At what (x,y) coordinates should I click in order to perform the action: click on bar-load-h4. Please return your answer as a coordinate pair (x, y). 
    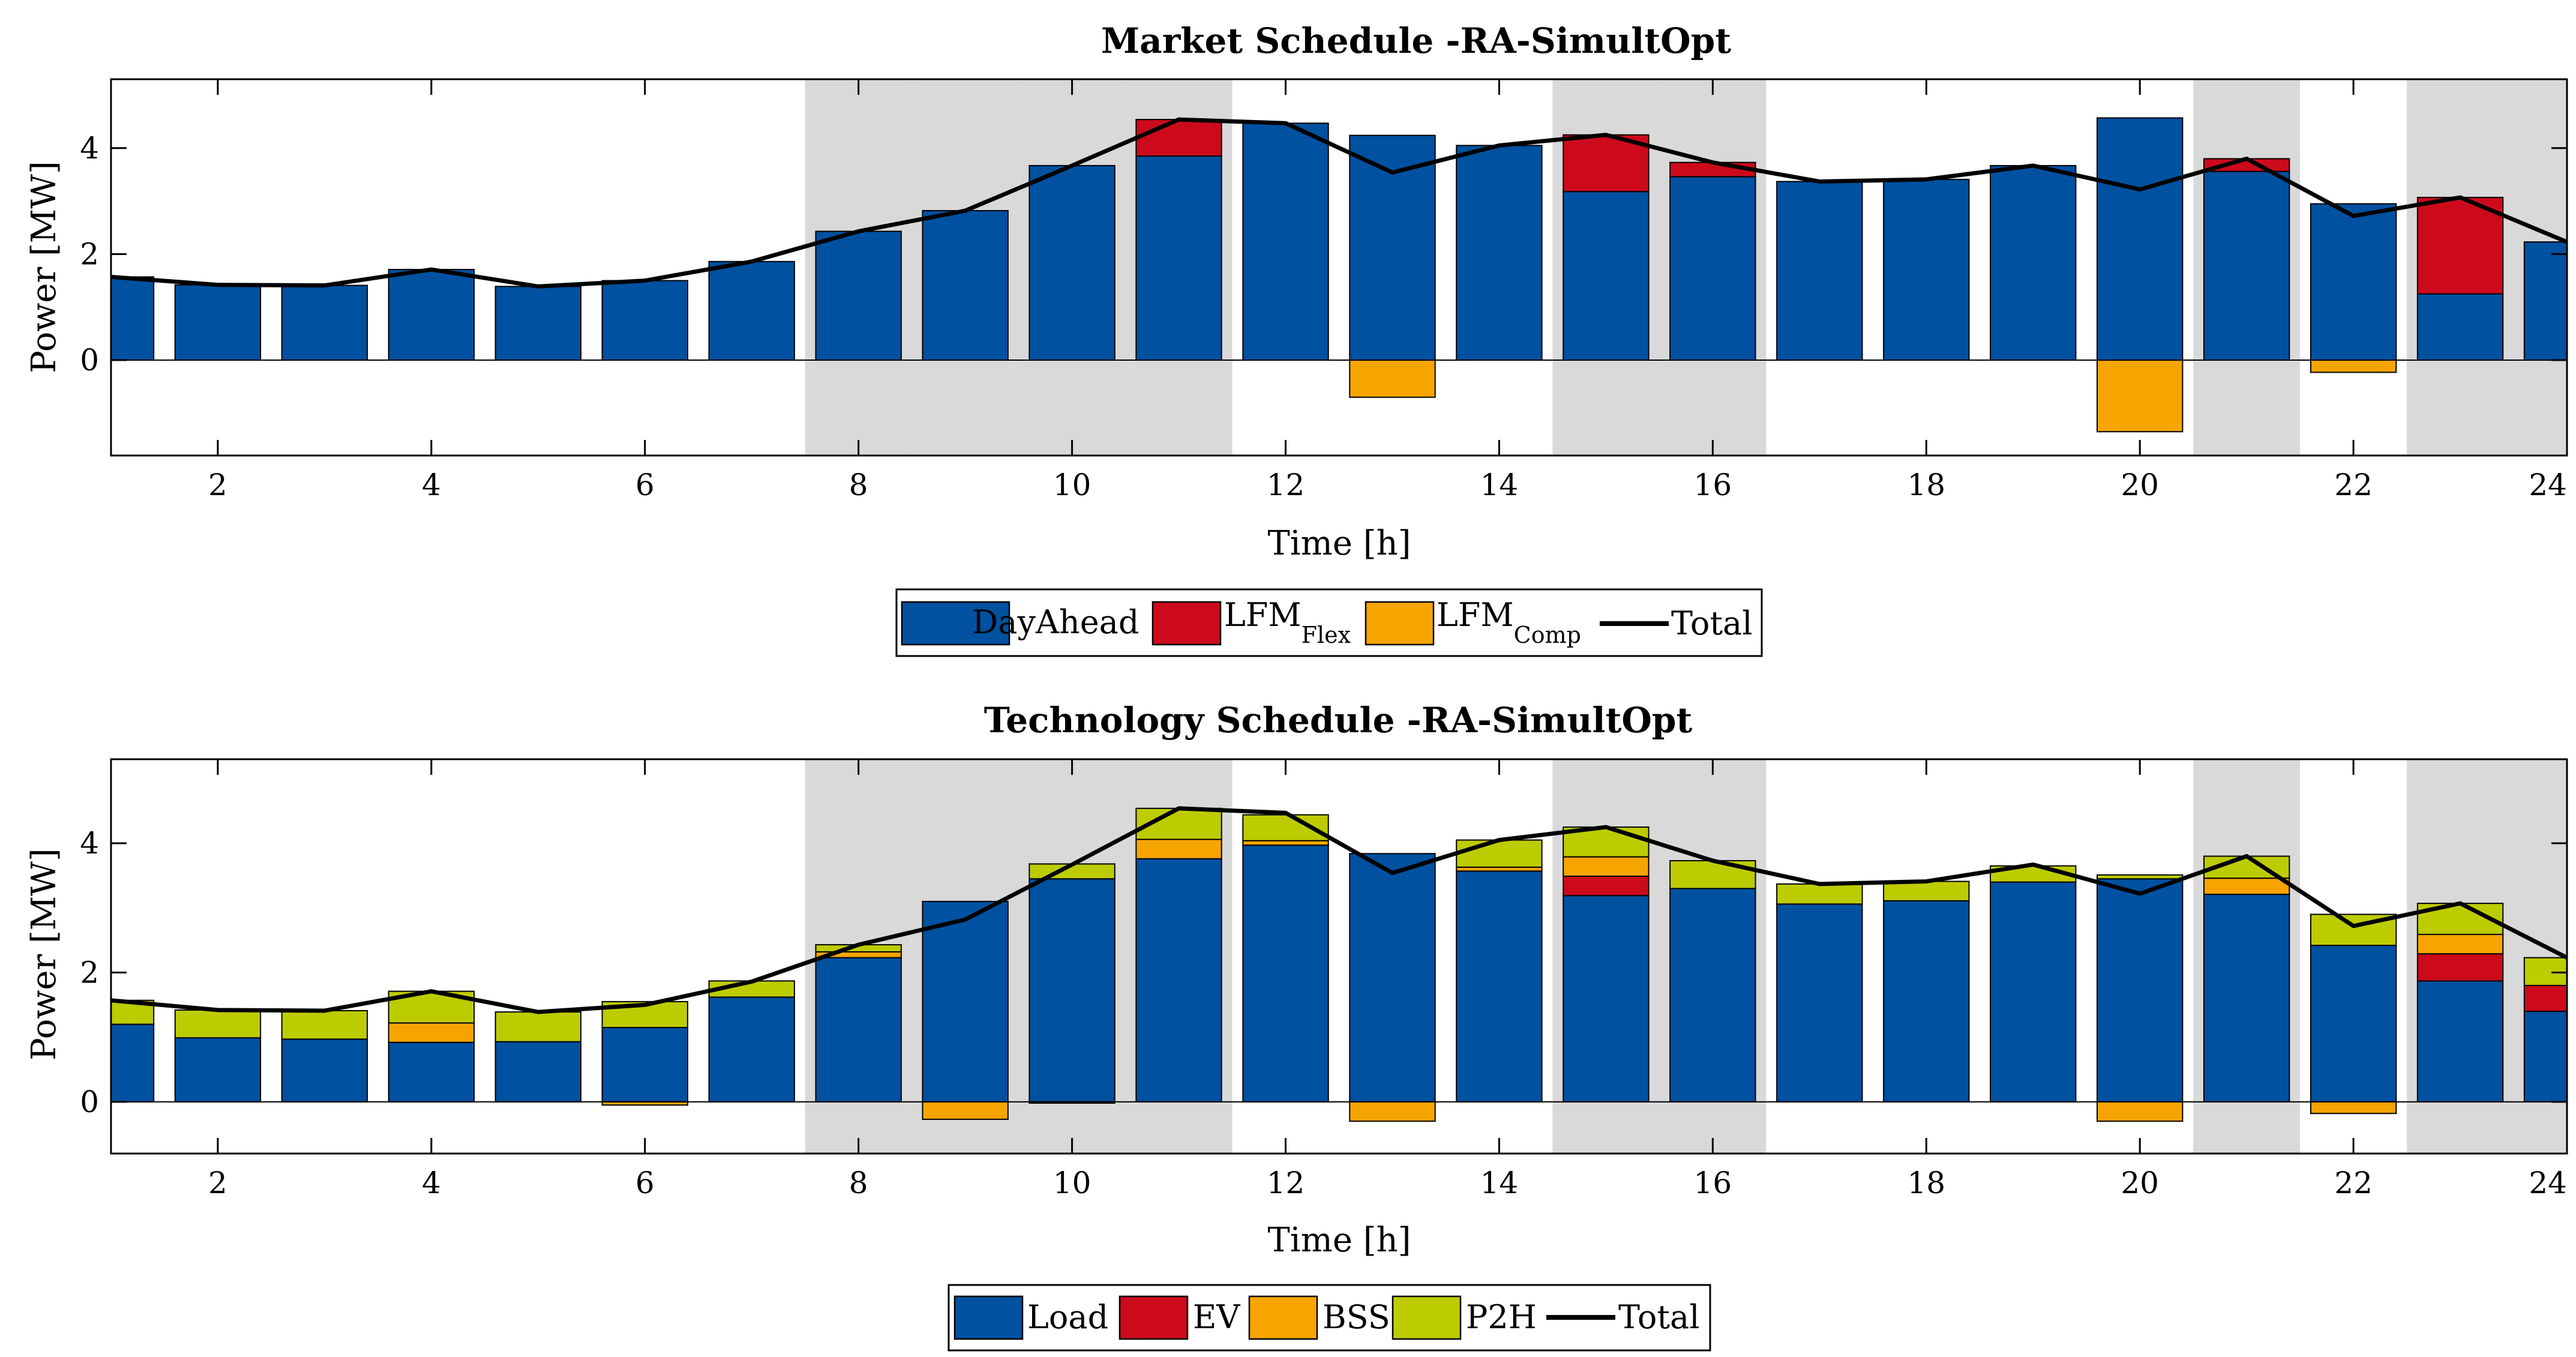
    Looking at the image, I should click on (431, 1072).